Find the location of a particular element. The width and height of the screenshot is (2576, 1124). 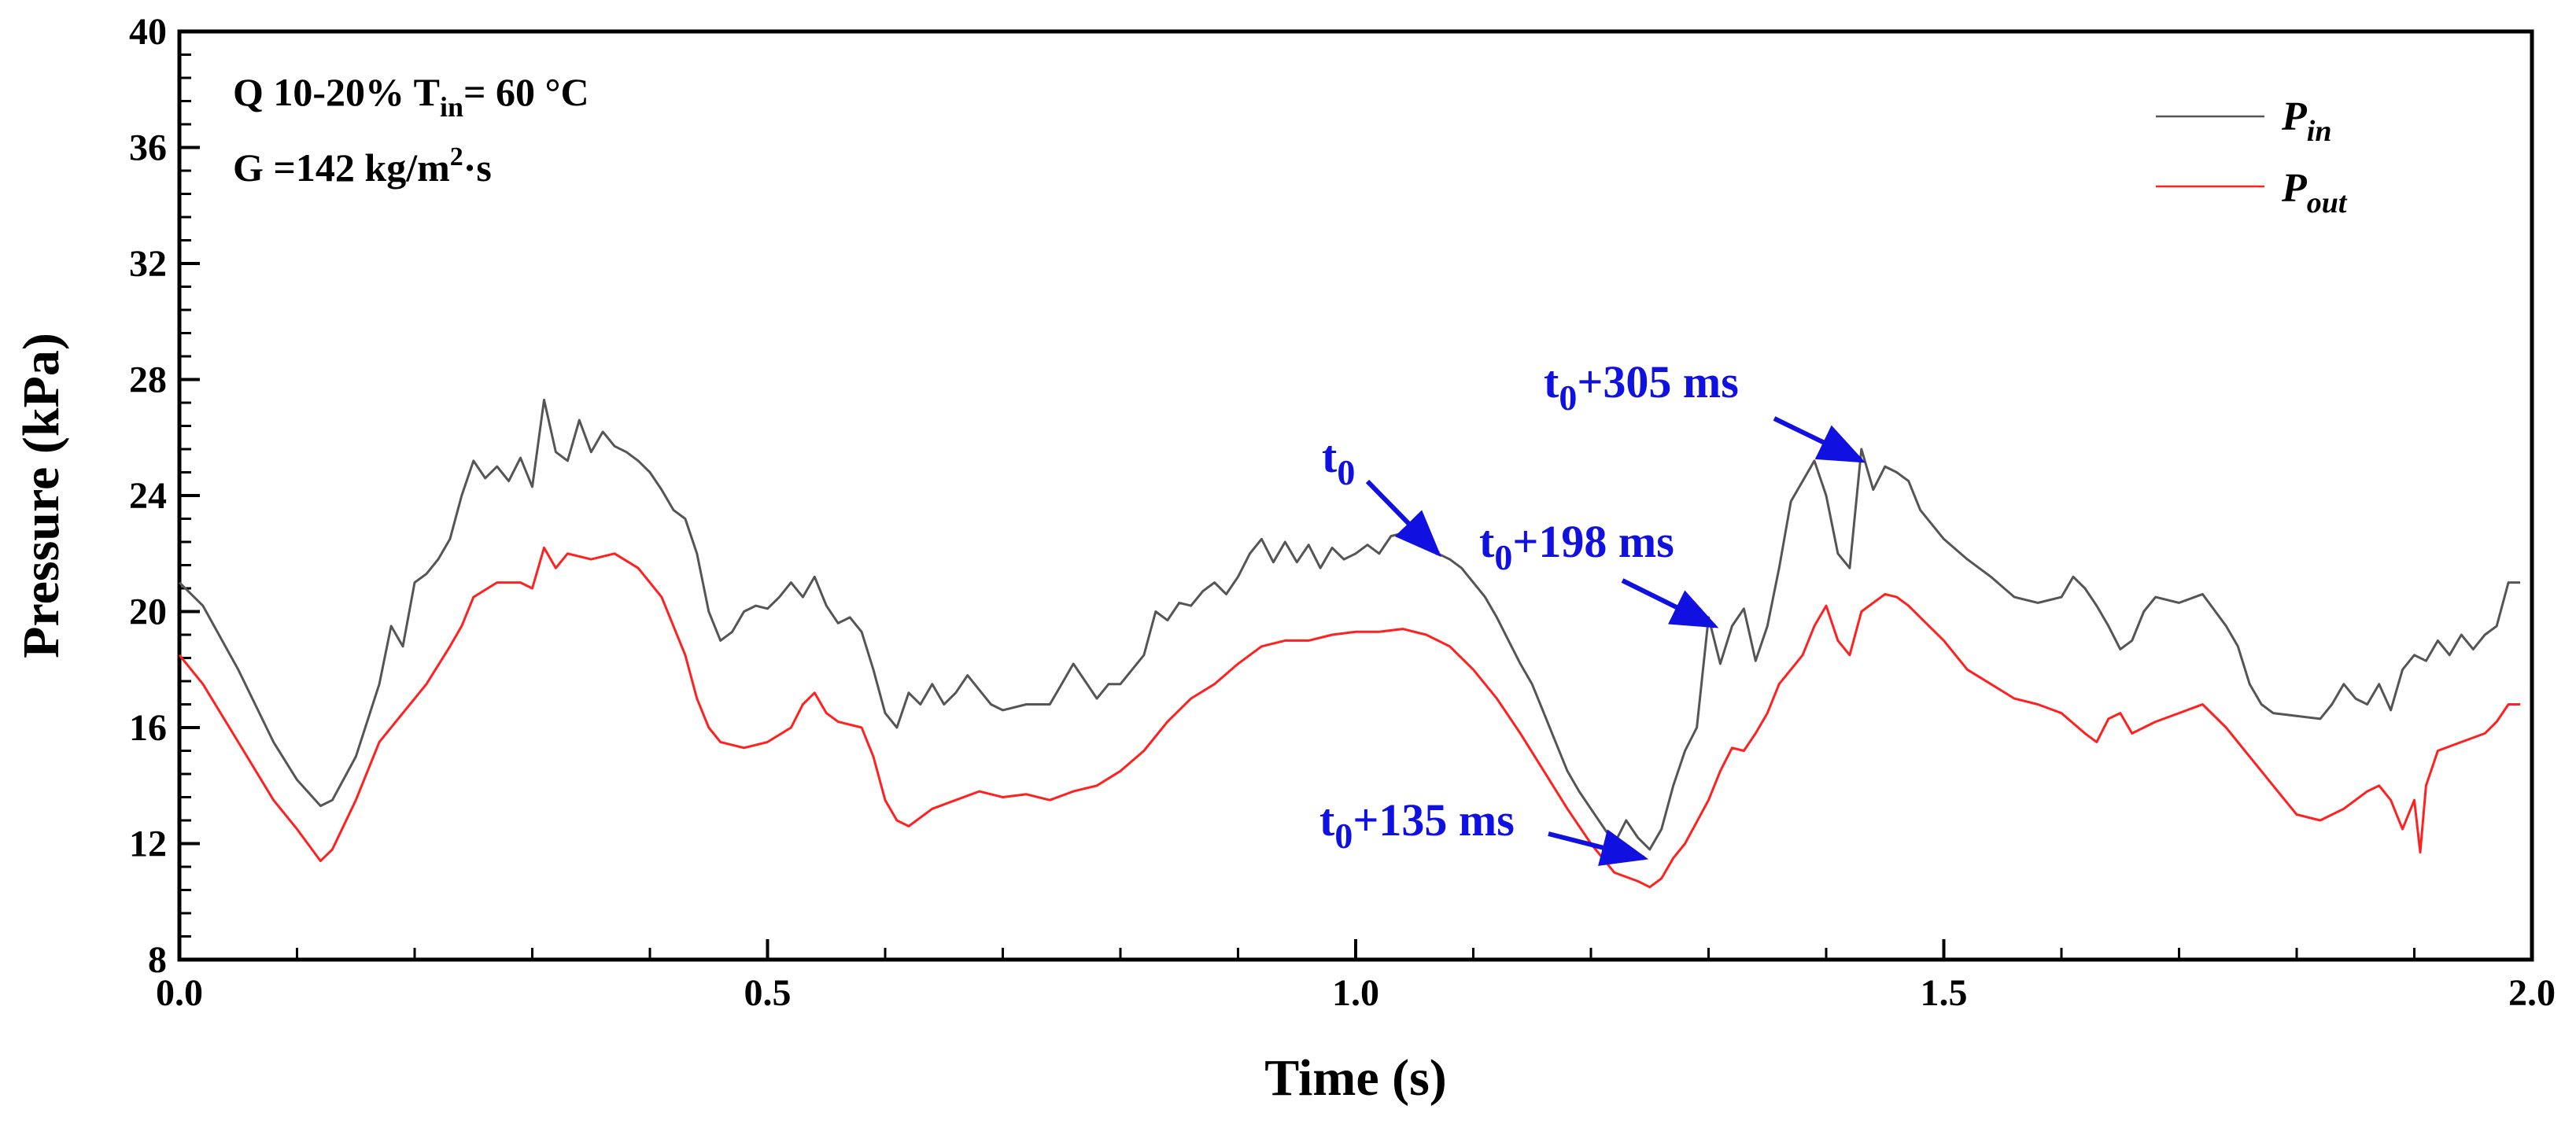

y-tick-label: 8 is located at coordinates (157, 960).